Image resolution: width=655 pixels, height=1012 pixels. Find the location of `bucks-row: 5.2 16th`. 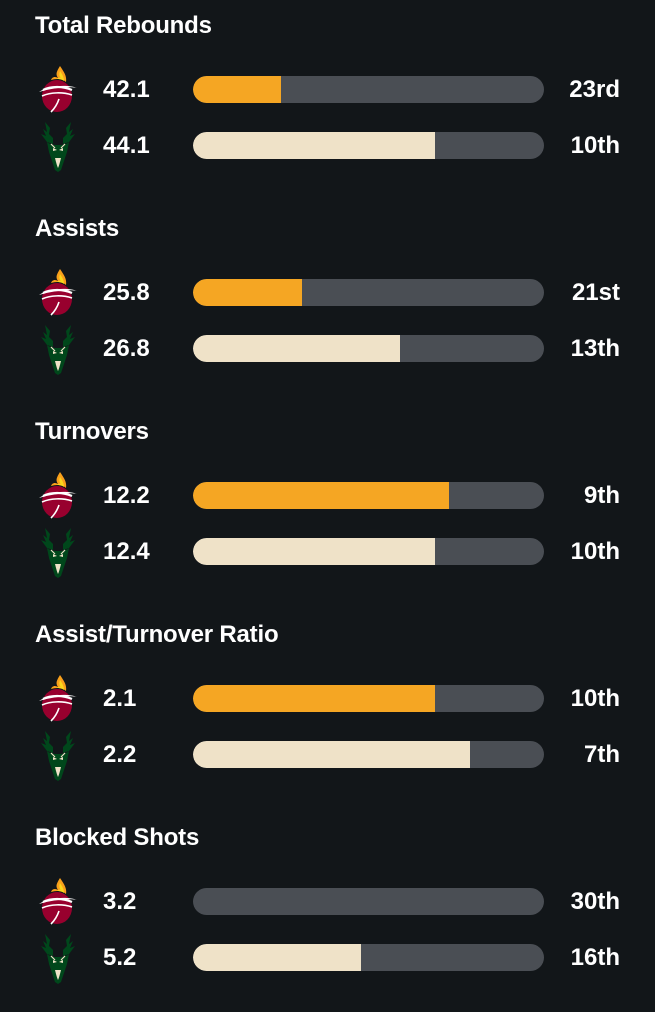

bucks-row: 5.2 16th is located at coordinates (327, 958).